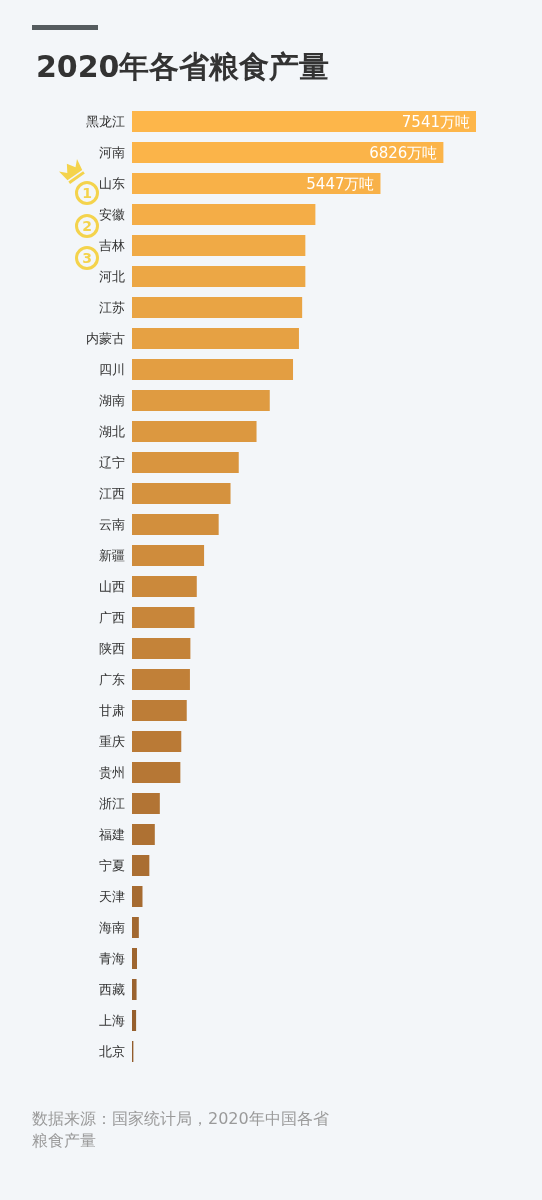 This screenshot has width=542, height=1200. What do you see at coordinates (112, 214) in the screenshot?
I see `y-tick-label: 安徽` at bounding box center [112, 214].